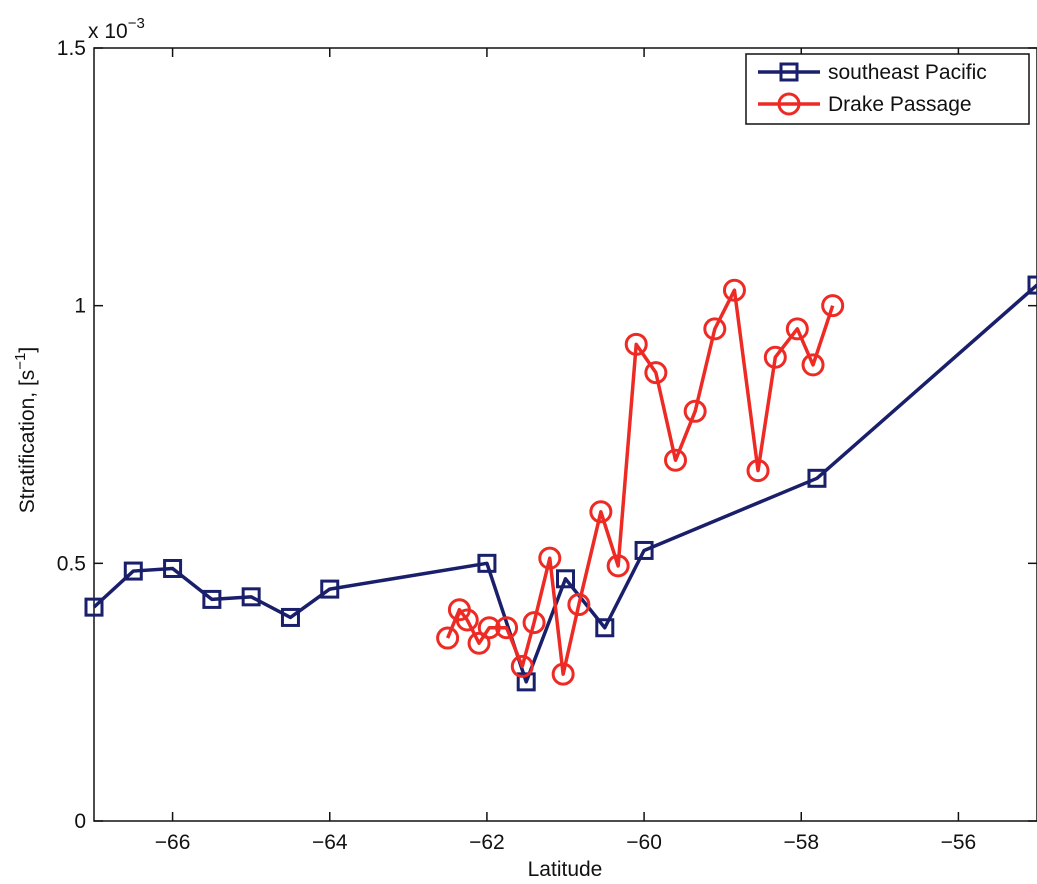 The width and height of the screenshot is (1037, 884). What do you see at coordinates (959, 842) in the screenshot?
I see `x-tick-label: −56` at bounding box center [959, 842].